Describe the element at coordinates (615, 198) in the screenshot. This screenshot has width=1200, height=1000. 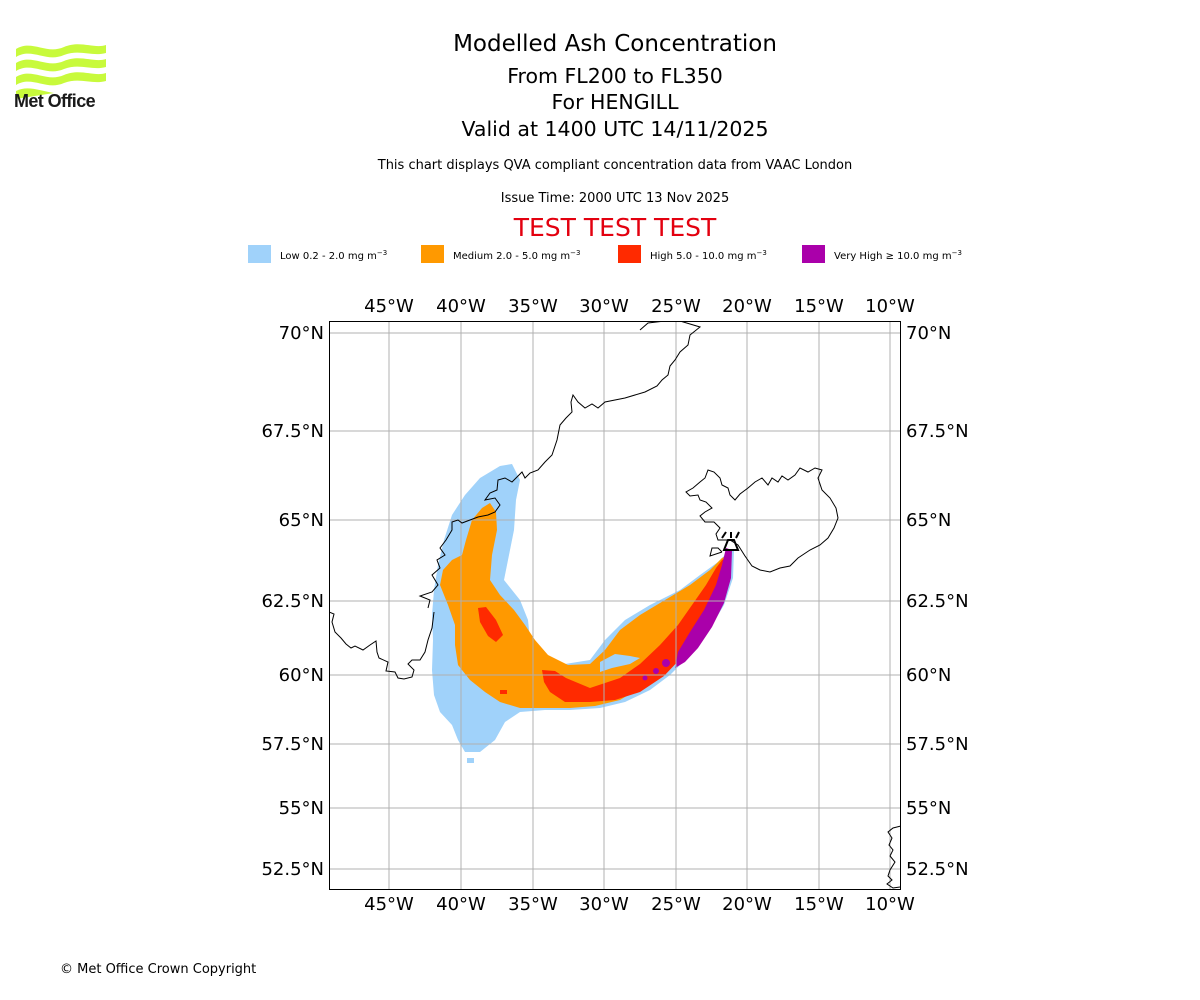
I see `issue-time: Issue Time: 2000 UTC 13 Nov 2025` at that location.